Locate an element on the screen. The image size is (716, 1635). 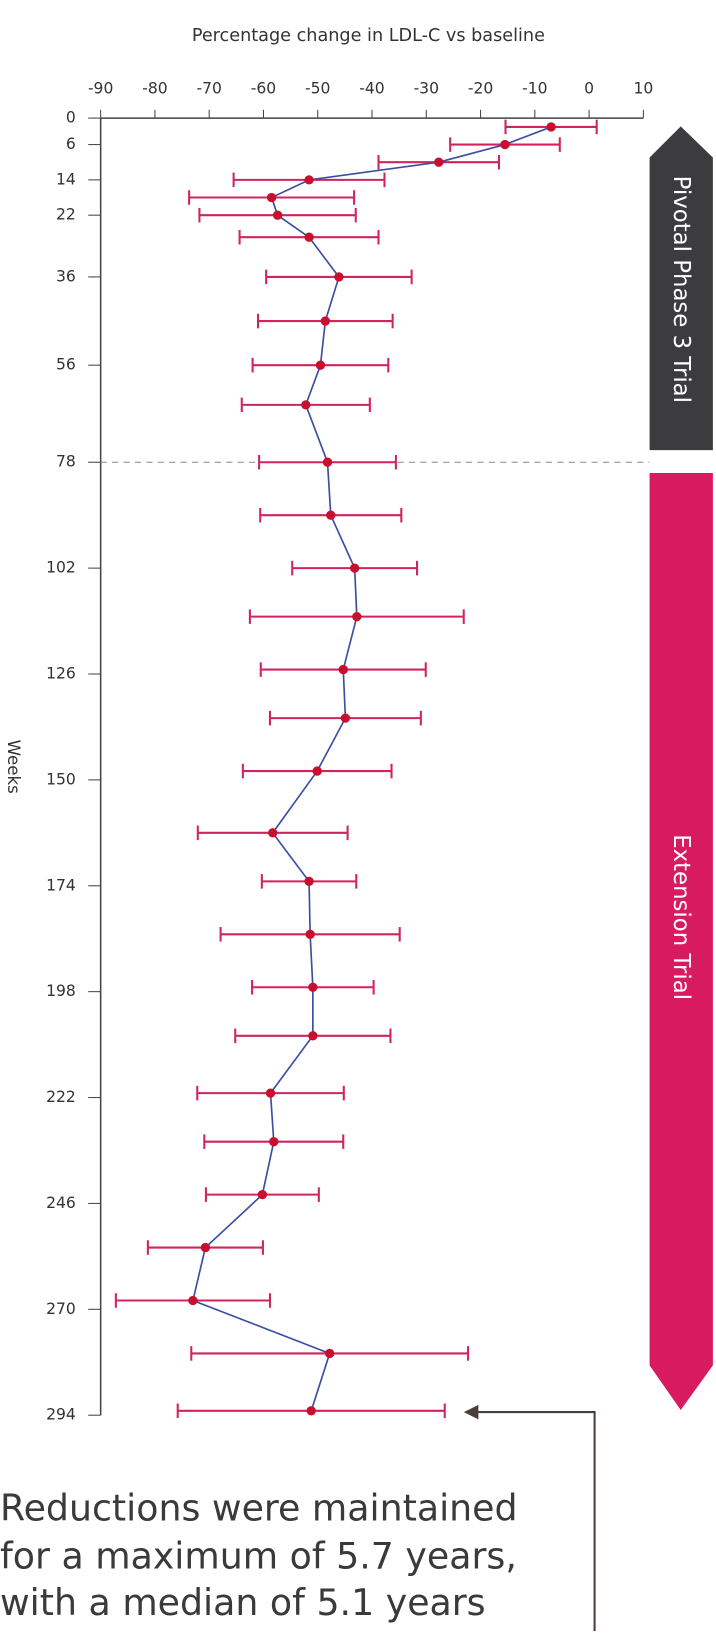
x-tick-label: 0 is located at coordinates (71, 118).